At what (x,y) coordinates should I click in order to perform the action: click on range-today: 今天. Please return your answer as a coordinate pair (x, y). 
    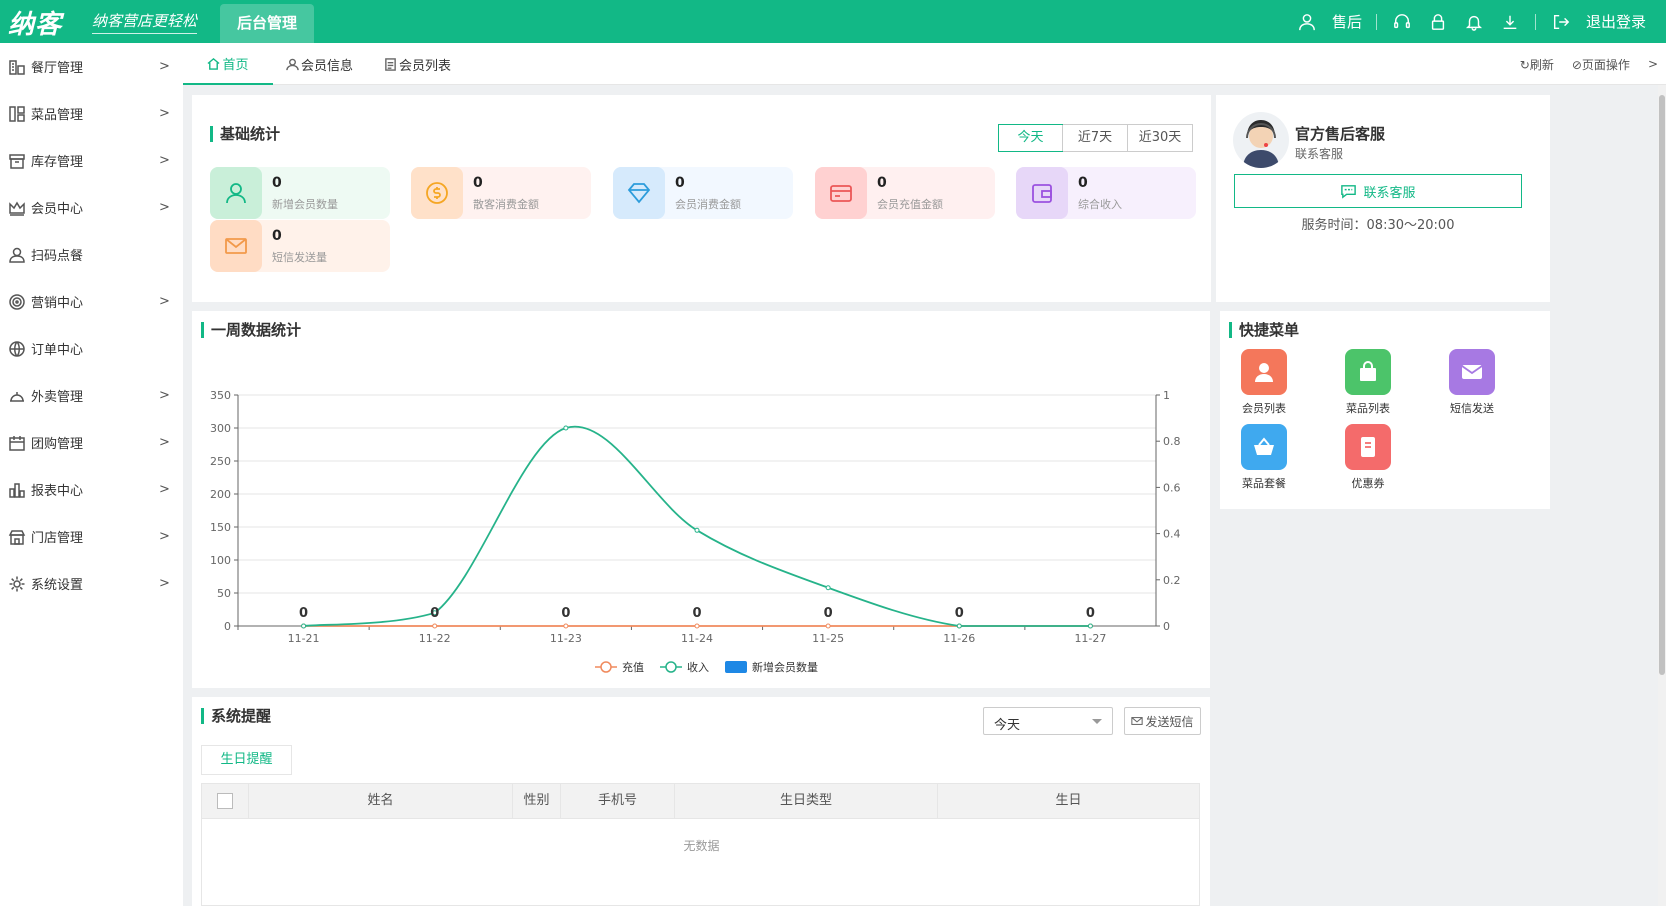
    Looking at the image, I should click on (1030, 138).